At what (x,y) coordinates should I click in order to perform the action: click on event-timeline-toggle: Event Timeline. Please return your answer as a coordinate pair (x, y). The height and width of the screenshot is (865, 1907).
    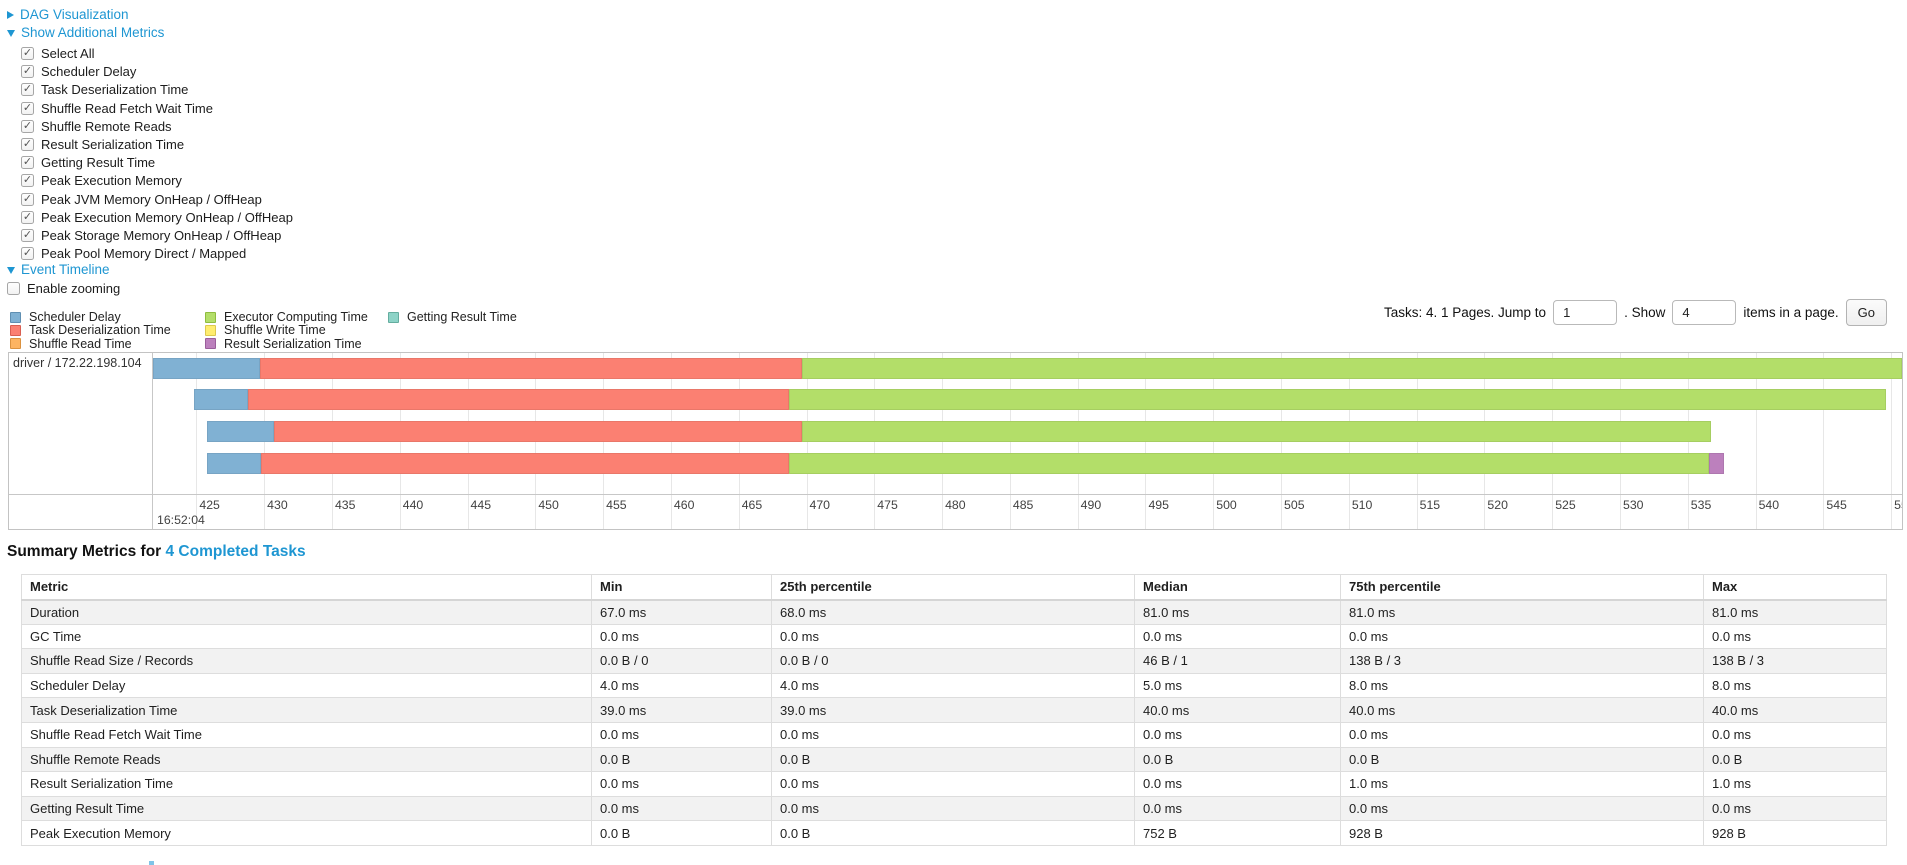
    Looking at the image, I should click on (58, 269).